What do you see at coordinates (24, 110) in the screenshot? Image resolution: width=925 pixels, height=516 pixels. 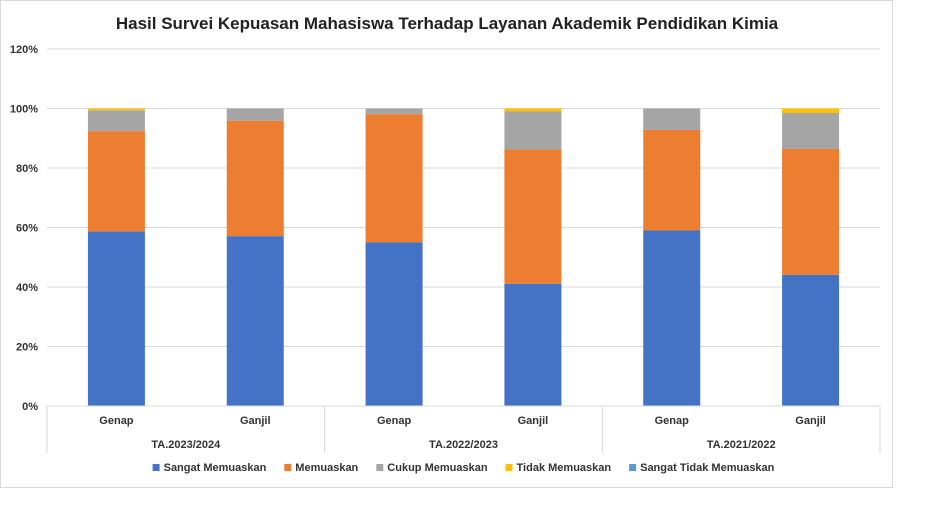 I see `y-tick-label: 100%` at bounding box center [24, 110].